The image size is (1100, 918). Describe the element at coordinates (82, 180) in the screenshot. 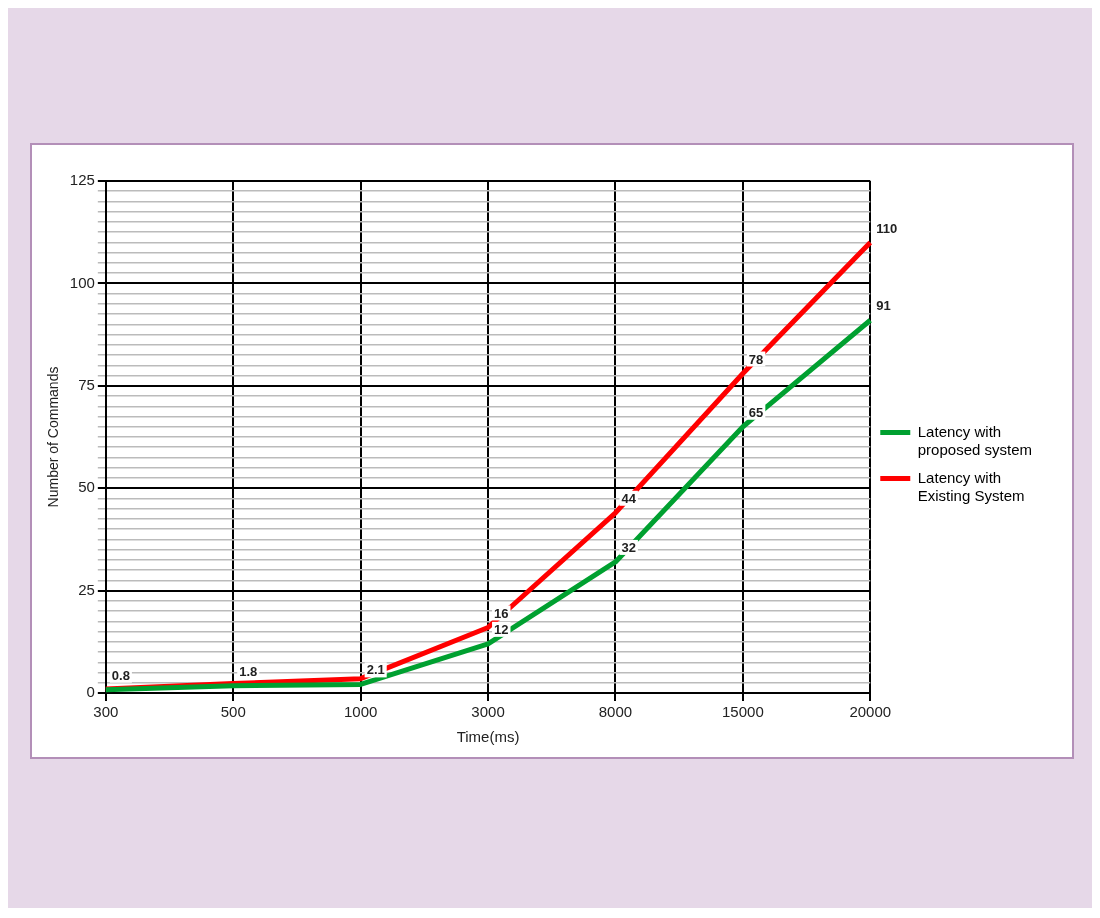

I see `y-tick-label: 125` at that location.